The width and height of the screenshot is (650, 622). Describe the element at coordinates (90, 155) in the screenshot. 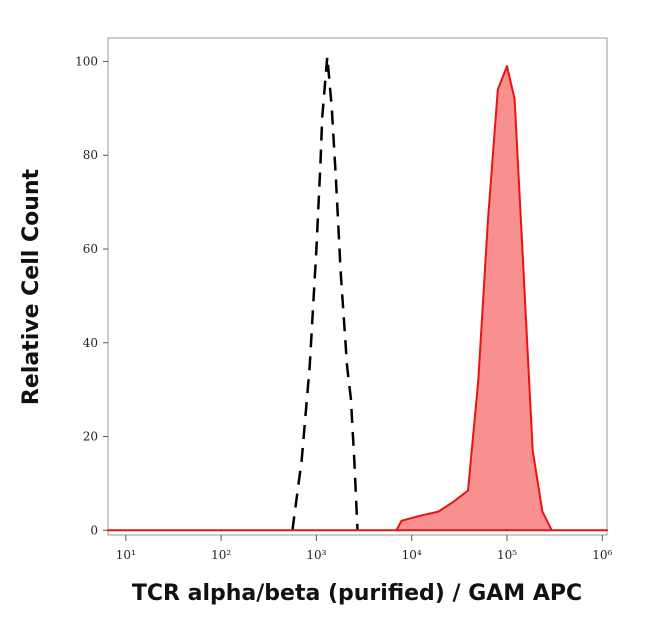

I see `y-tick-label: 80` at that location.